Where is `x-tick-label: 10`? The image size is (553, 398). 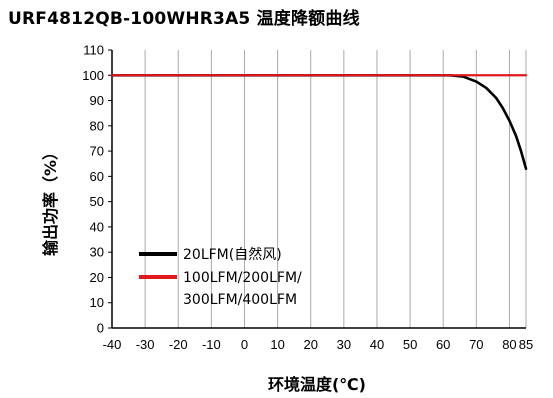
x-tick-label: 10 is located at coordinates (277, 344).